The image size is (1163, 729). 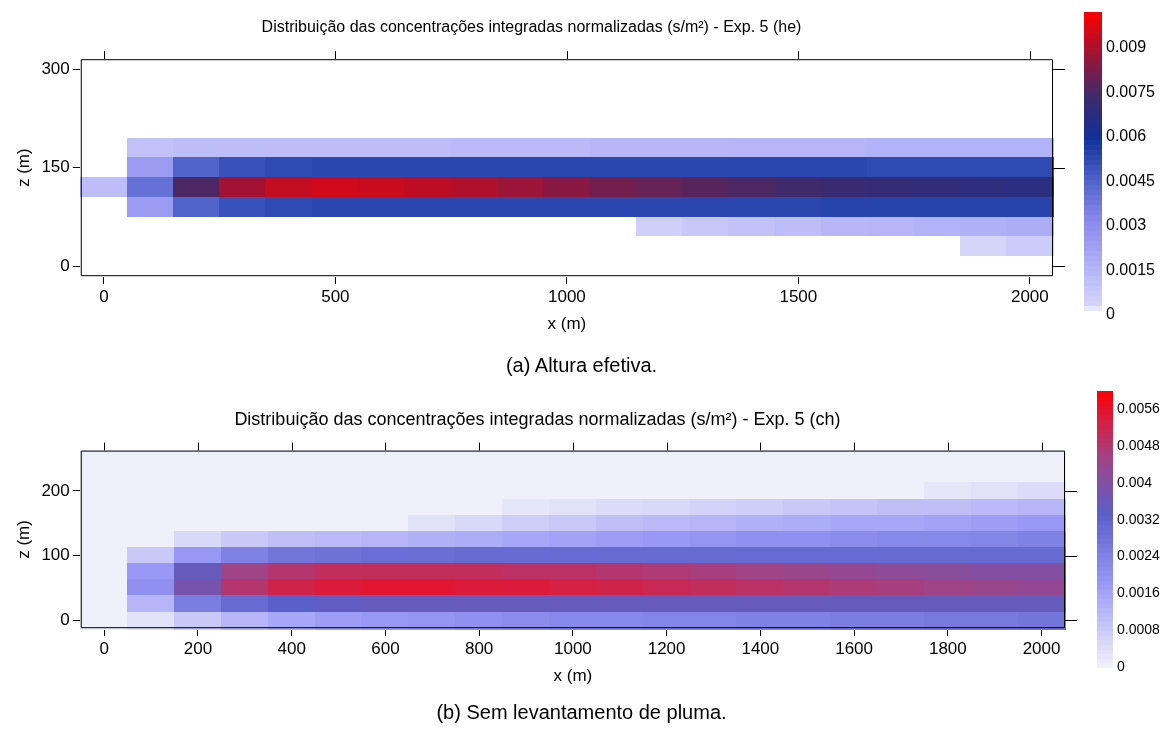 What do you see at coordinates (581, 365) in the screenshot?
I see `text: (a) Altura efetiva.` at bounding box center [581, 365].